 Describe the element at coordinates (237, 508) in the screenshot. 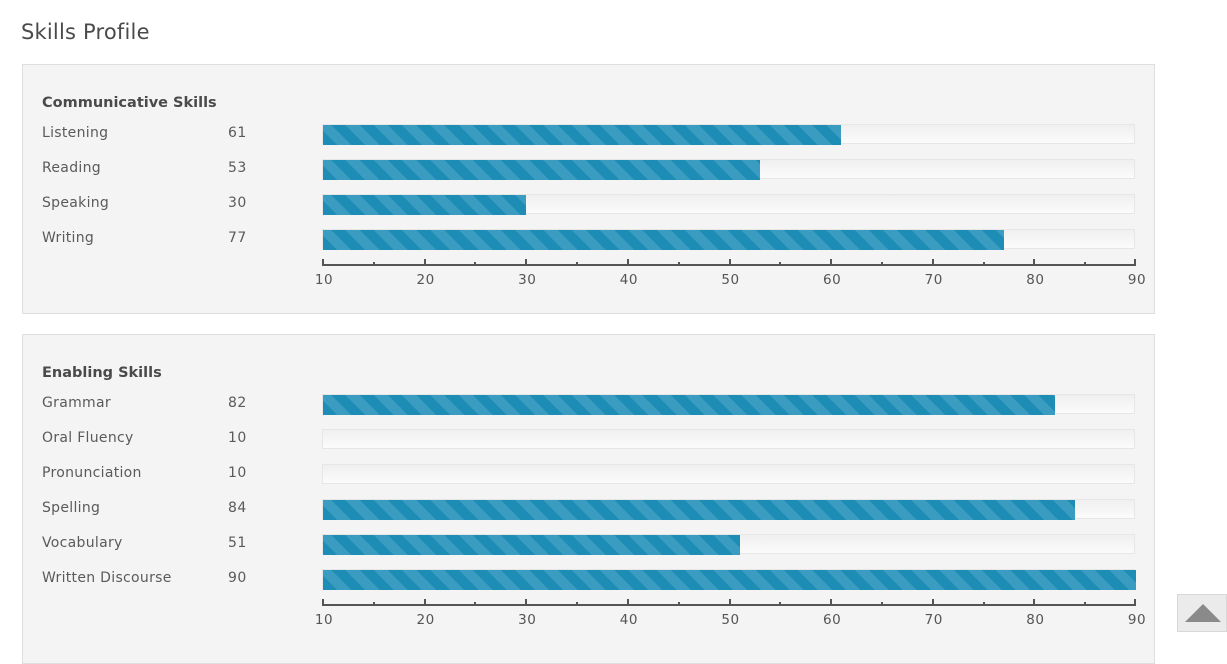

I see `skill-score: 84` at that location.